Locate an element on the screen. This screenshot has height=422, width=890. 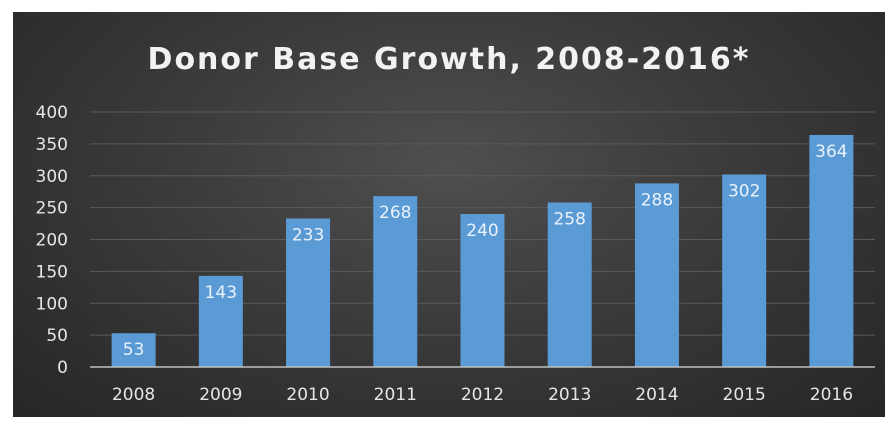
bar-2015 is located at coordinates (744, 270).